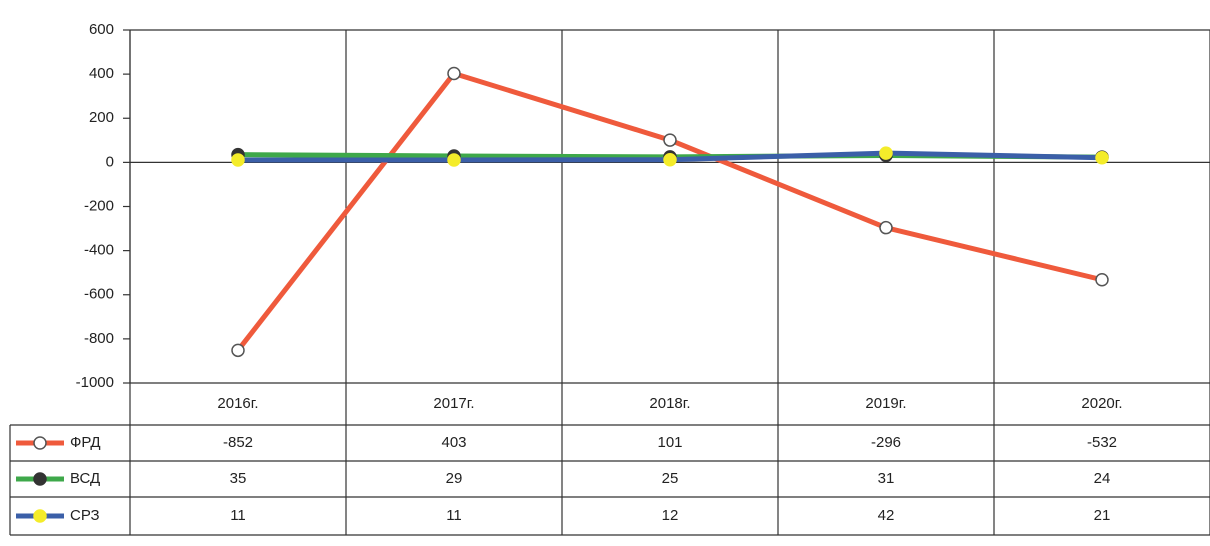  I want to click on y-tick-label: 400, so click(101, 73).